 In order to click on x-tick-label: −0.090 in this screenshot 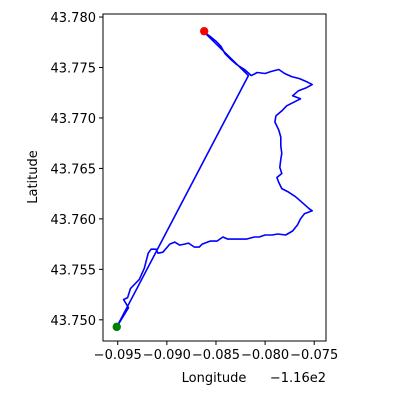, I will do `click(167, 355)`.